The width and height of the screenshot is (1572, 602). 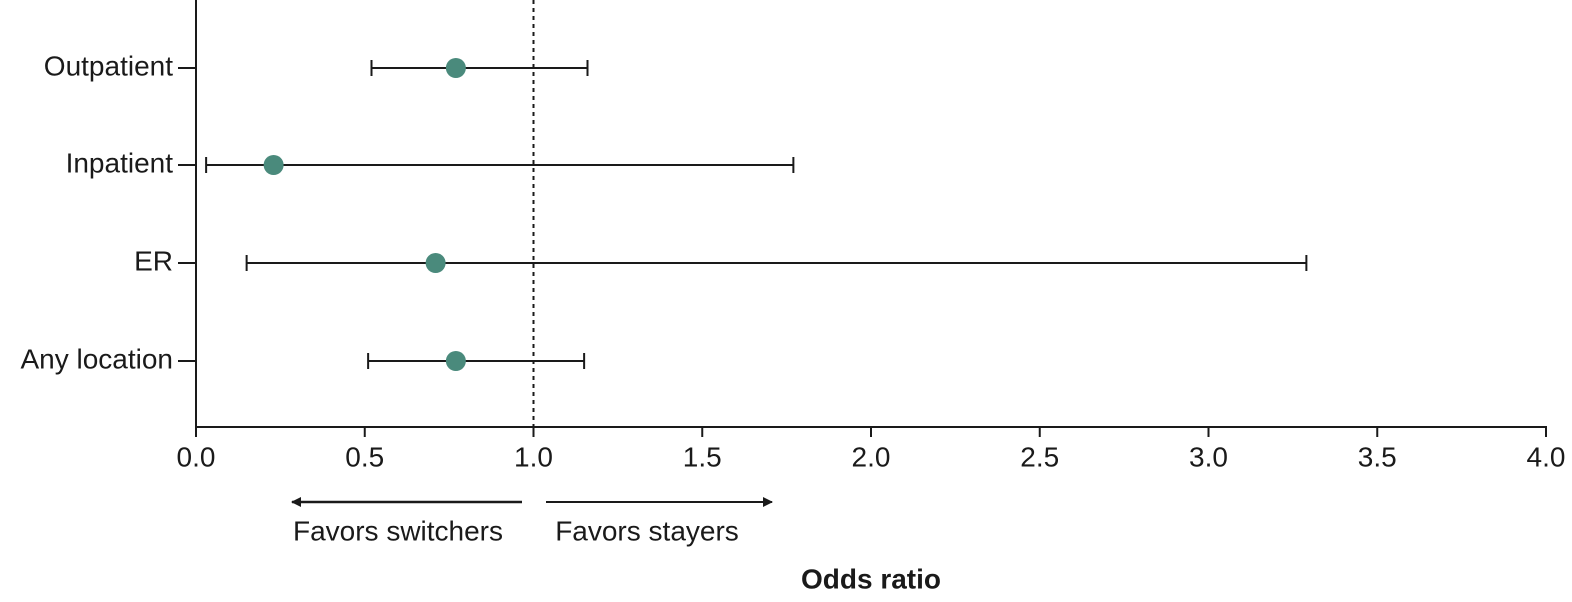 I want to click on x-tick-label: 2.5, so click(x=1039, y=456).